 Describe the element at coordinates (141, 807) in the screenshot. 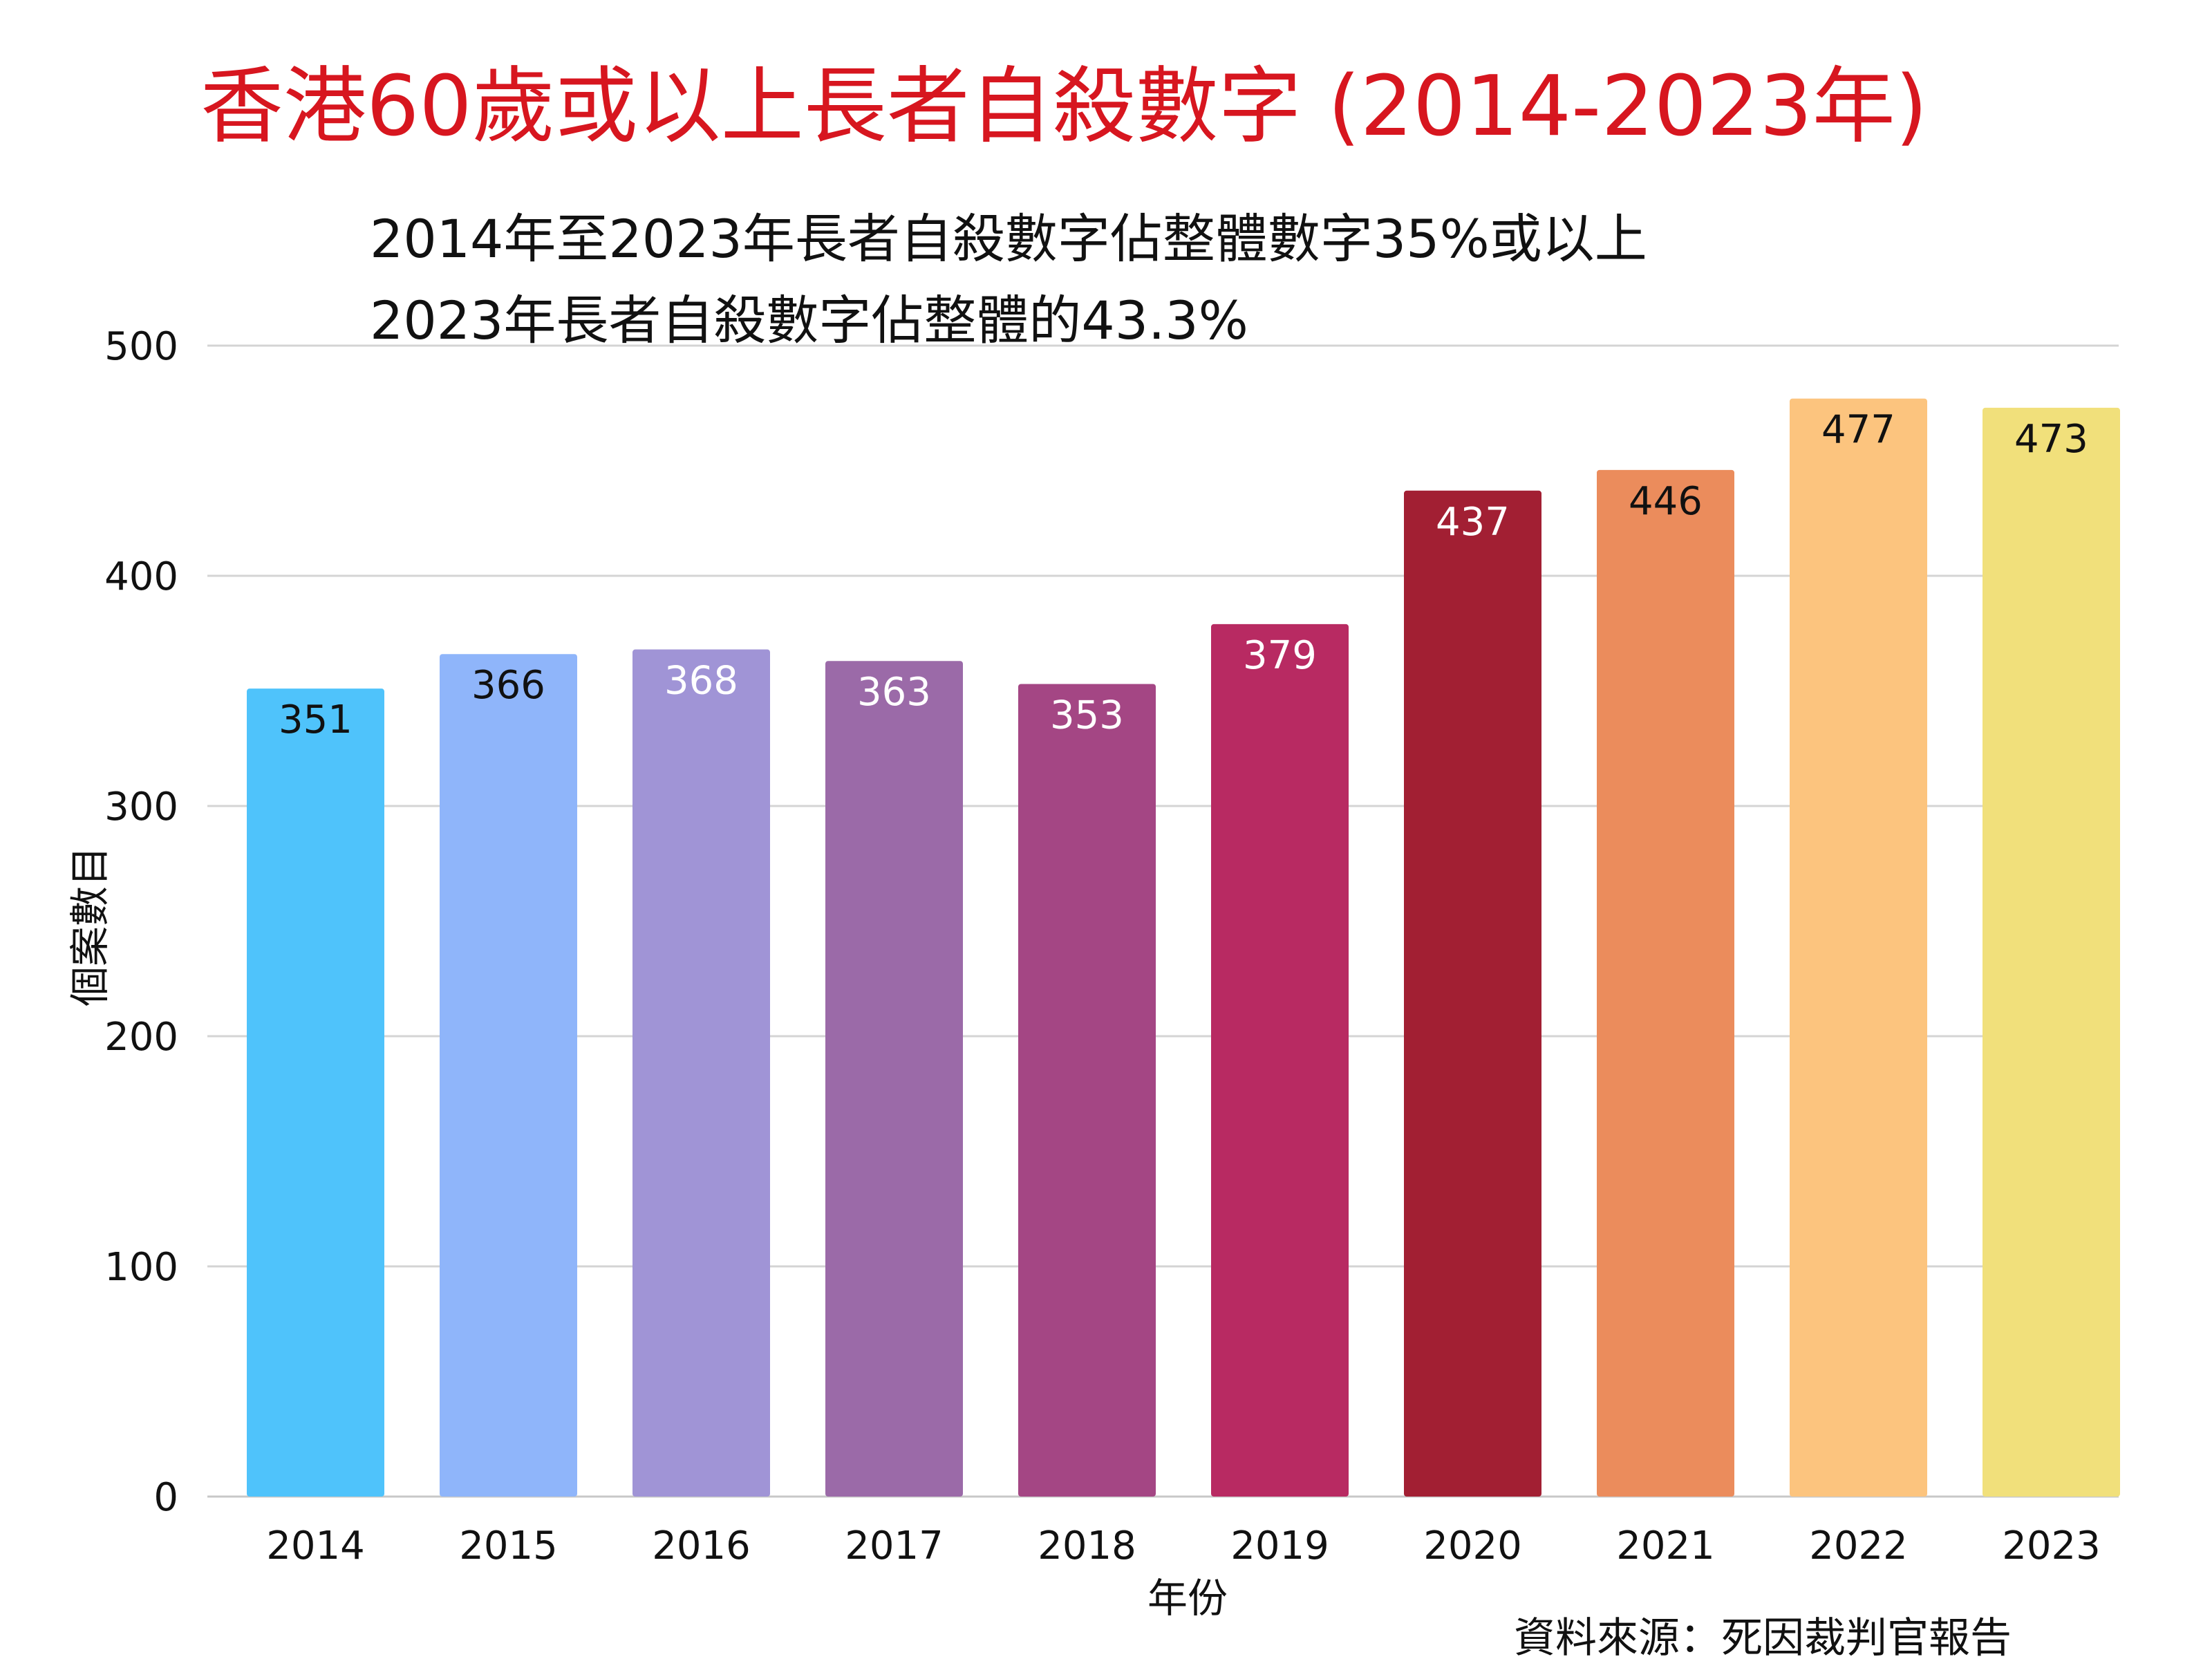

I see `y-tick-label: 300` at that location.